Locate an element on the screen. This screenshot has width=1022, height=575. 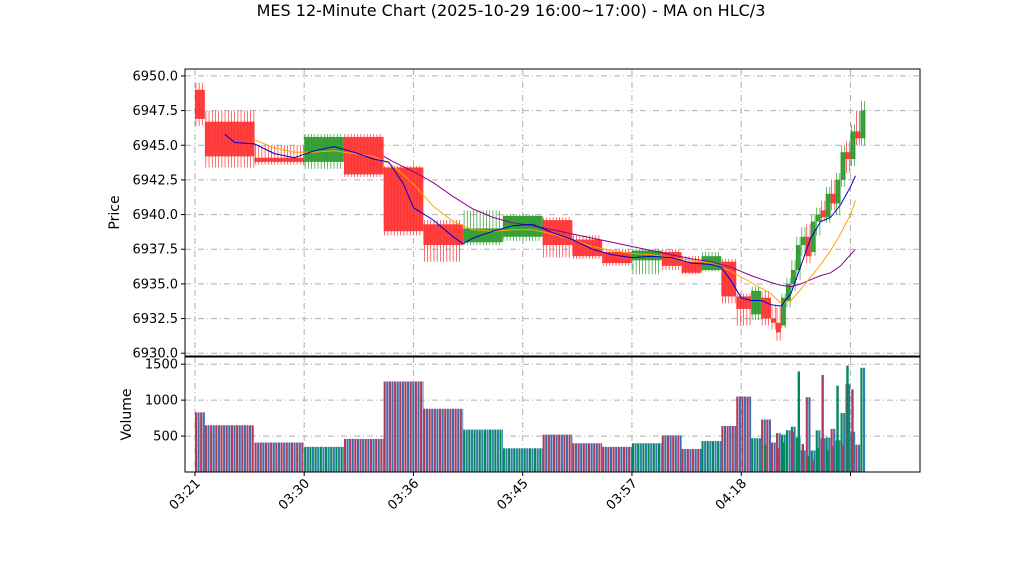
volume-bars is located at coordinates (530, 418).